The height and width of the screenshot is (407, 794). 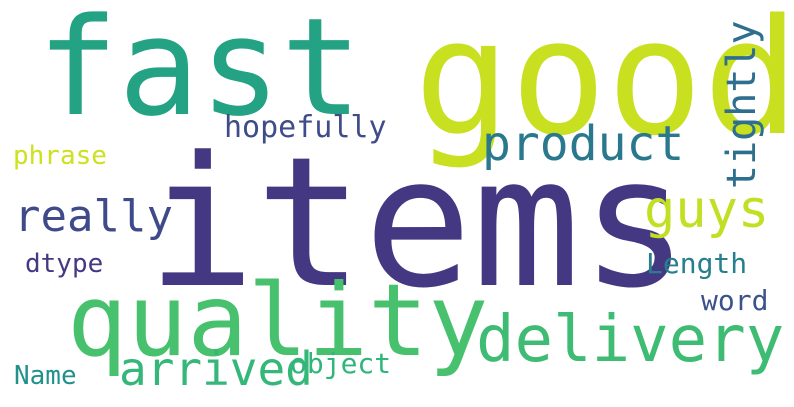 I want to click on word-dtype: dtype, so click(x=64, y=264).